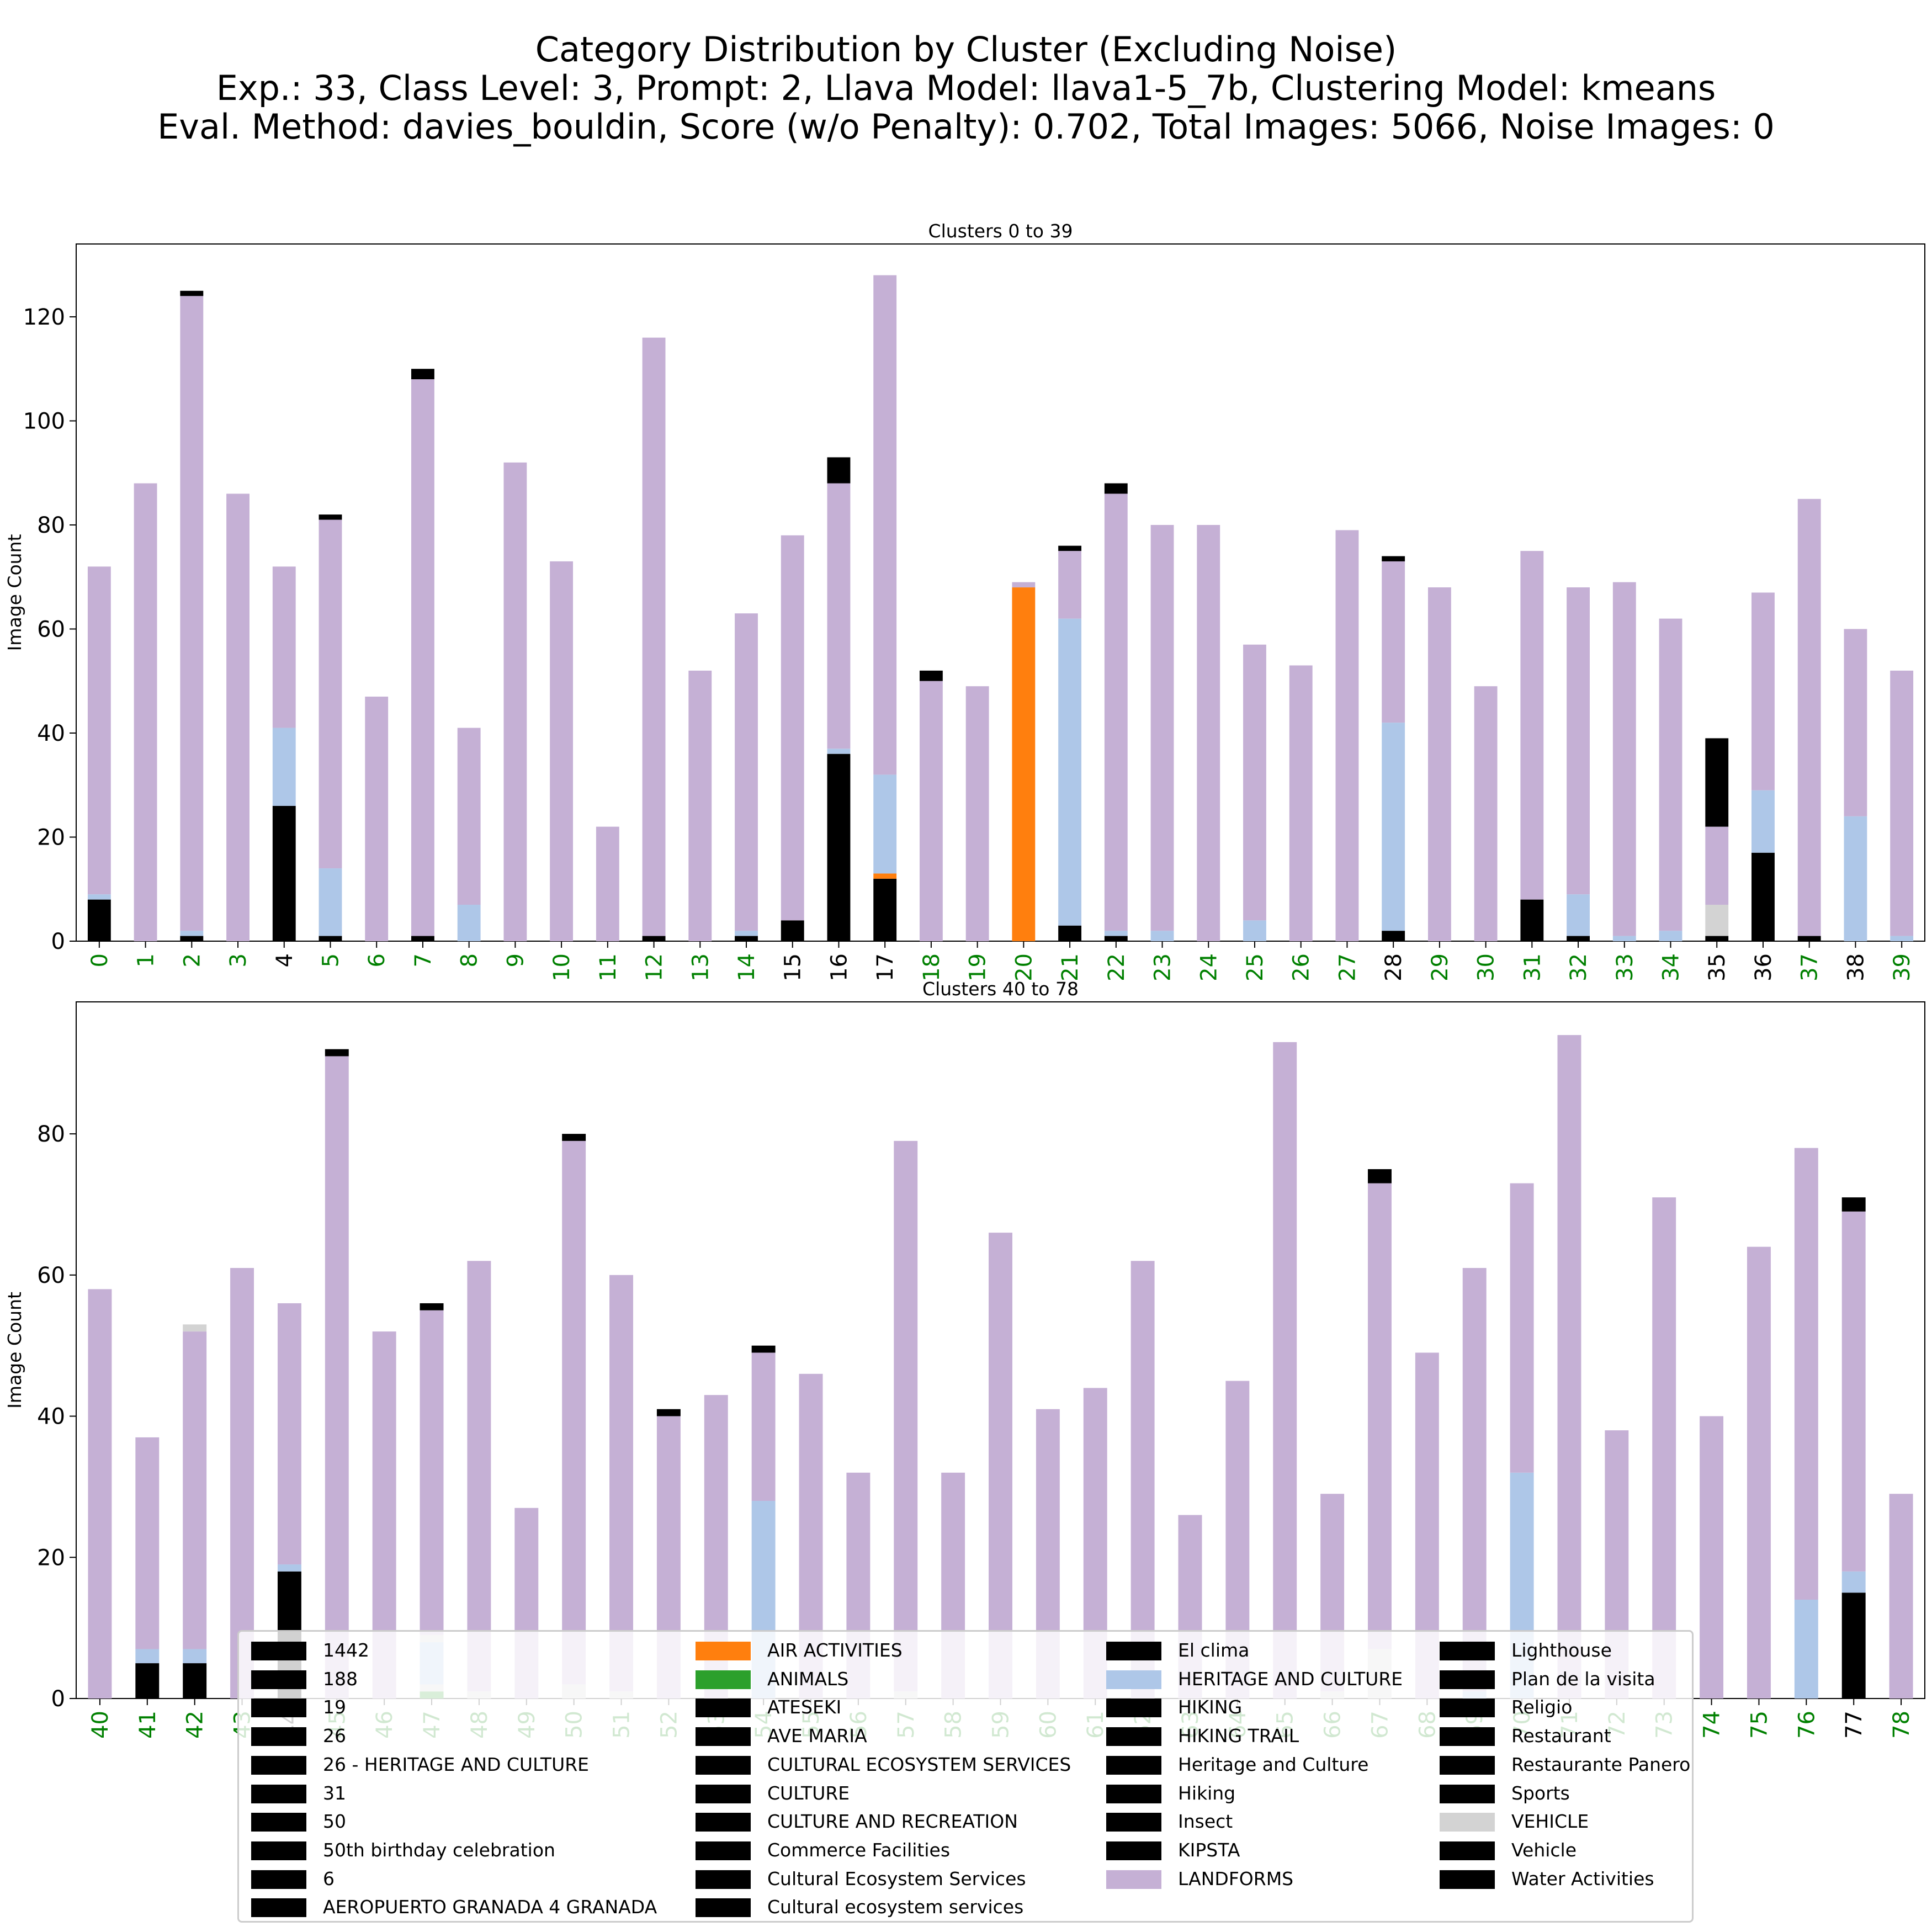  I want to click on x-tick-label: 26, so click(1302, 967).